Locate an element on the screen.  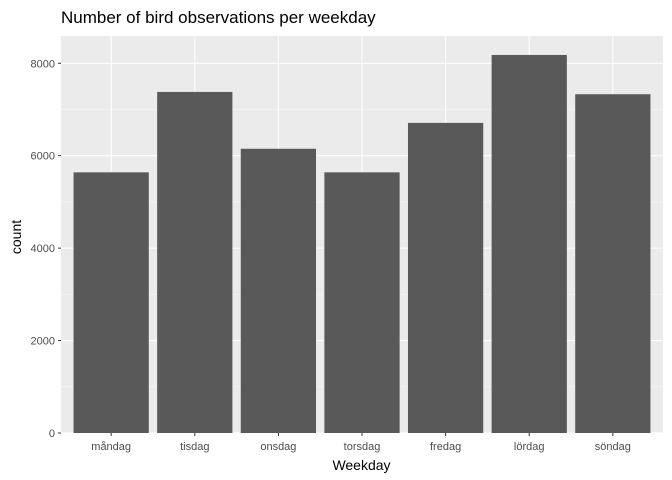
bar-tisdag is located at coordinates (195, 262).